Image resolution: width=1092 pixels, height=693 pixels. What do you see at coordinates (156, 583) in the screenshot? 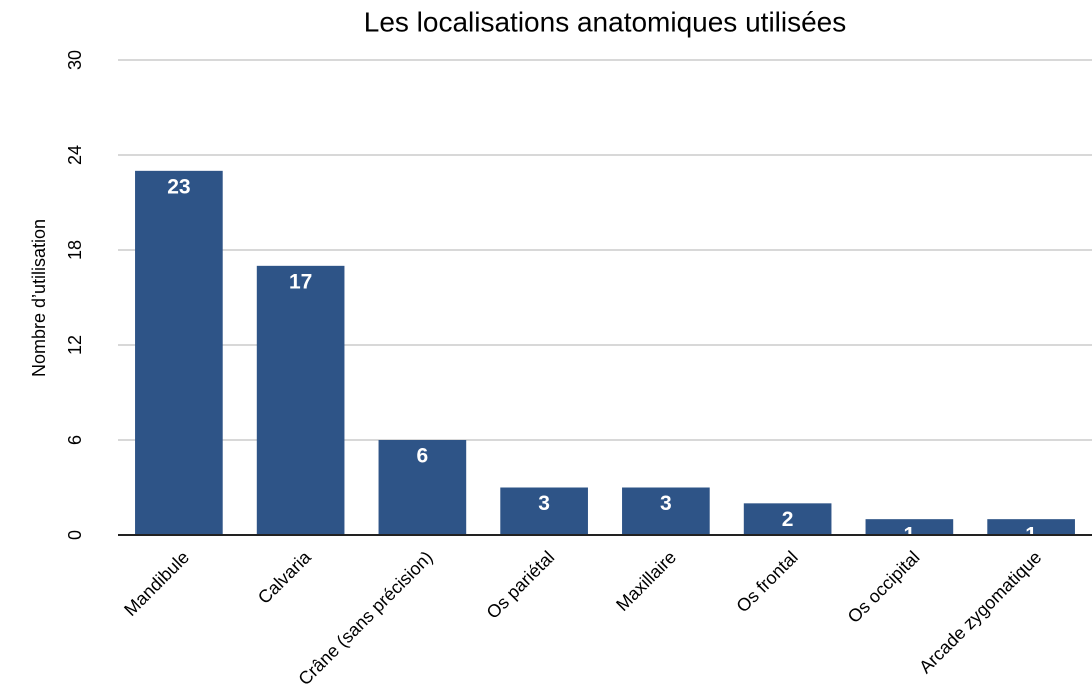
I see `x-tick-label: Mandibule` at bounding box center [156, 583].